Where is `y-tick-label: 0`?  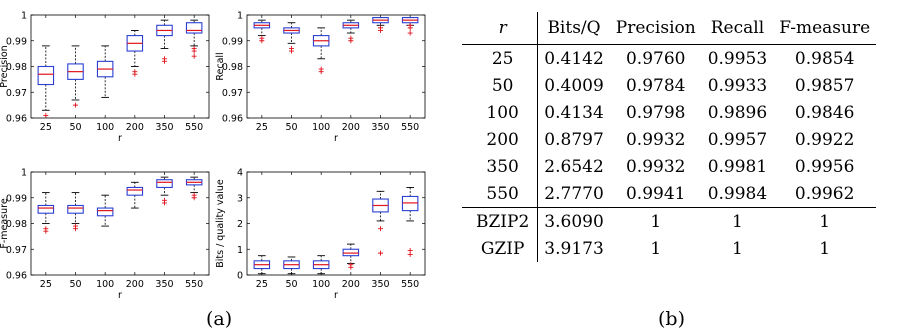 y-tick-label: 0 is located at coordinates (240, 276).